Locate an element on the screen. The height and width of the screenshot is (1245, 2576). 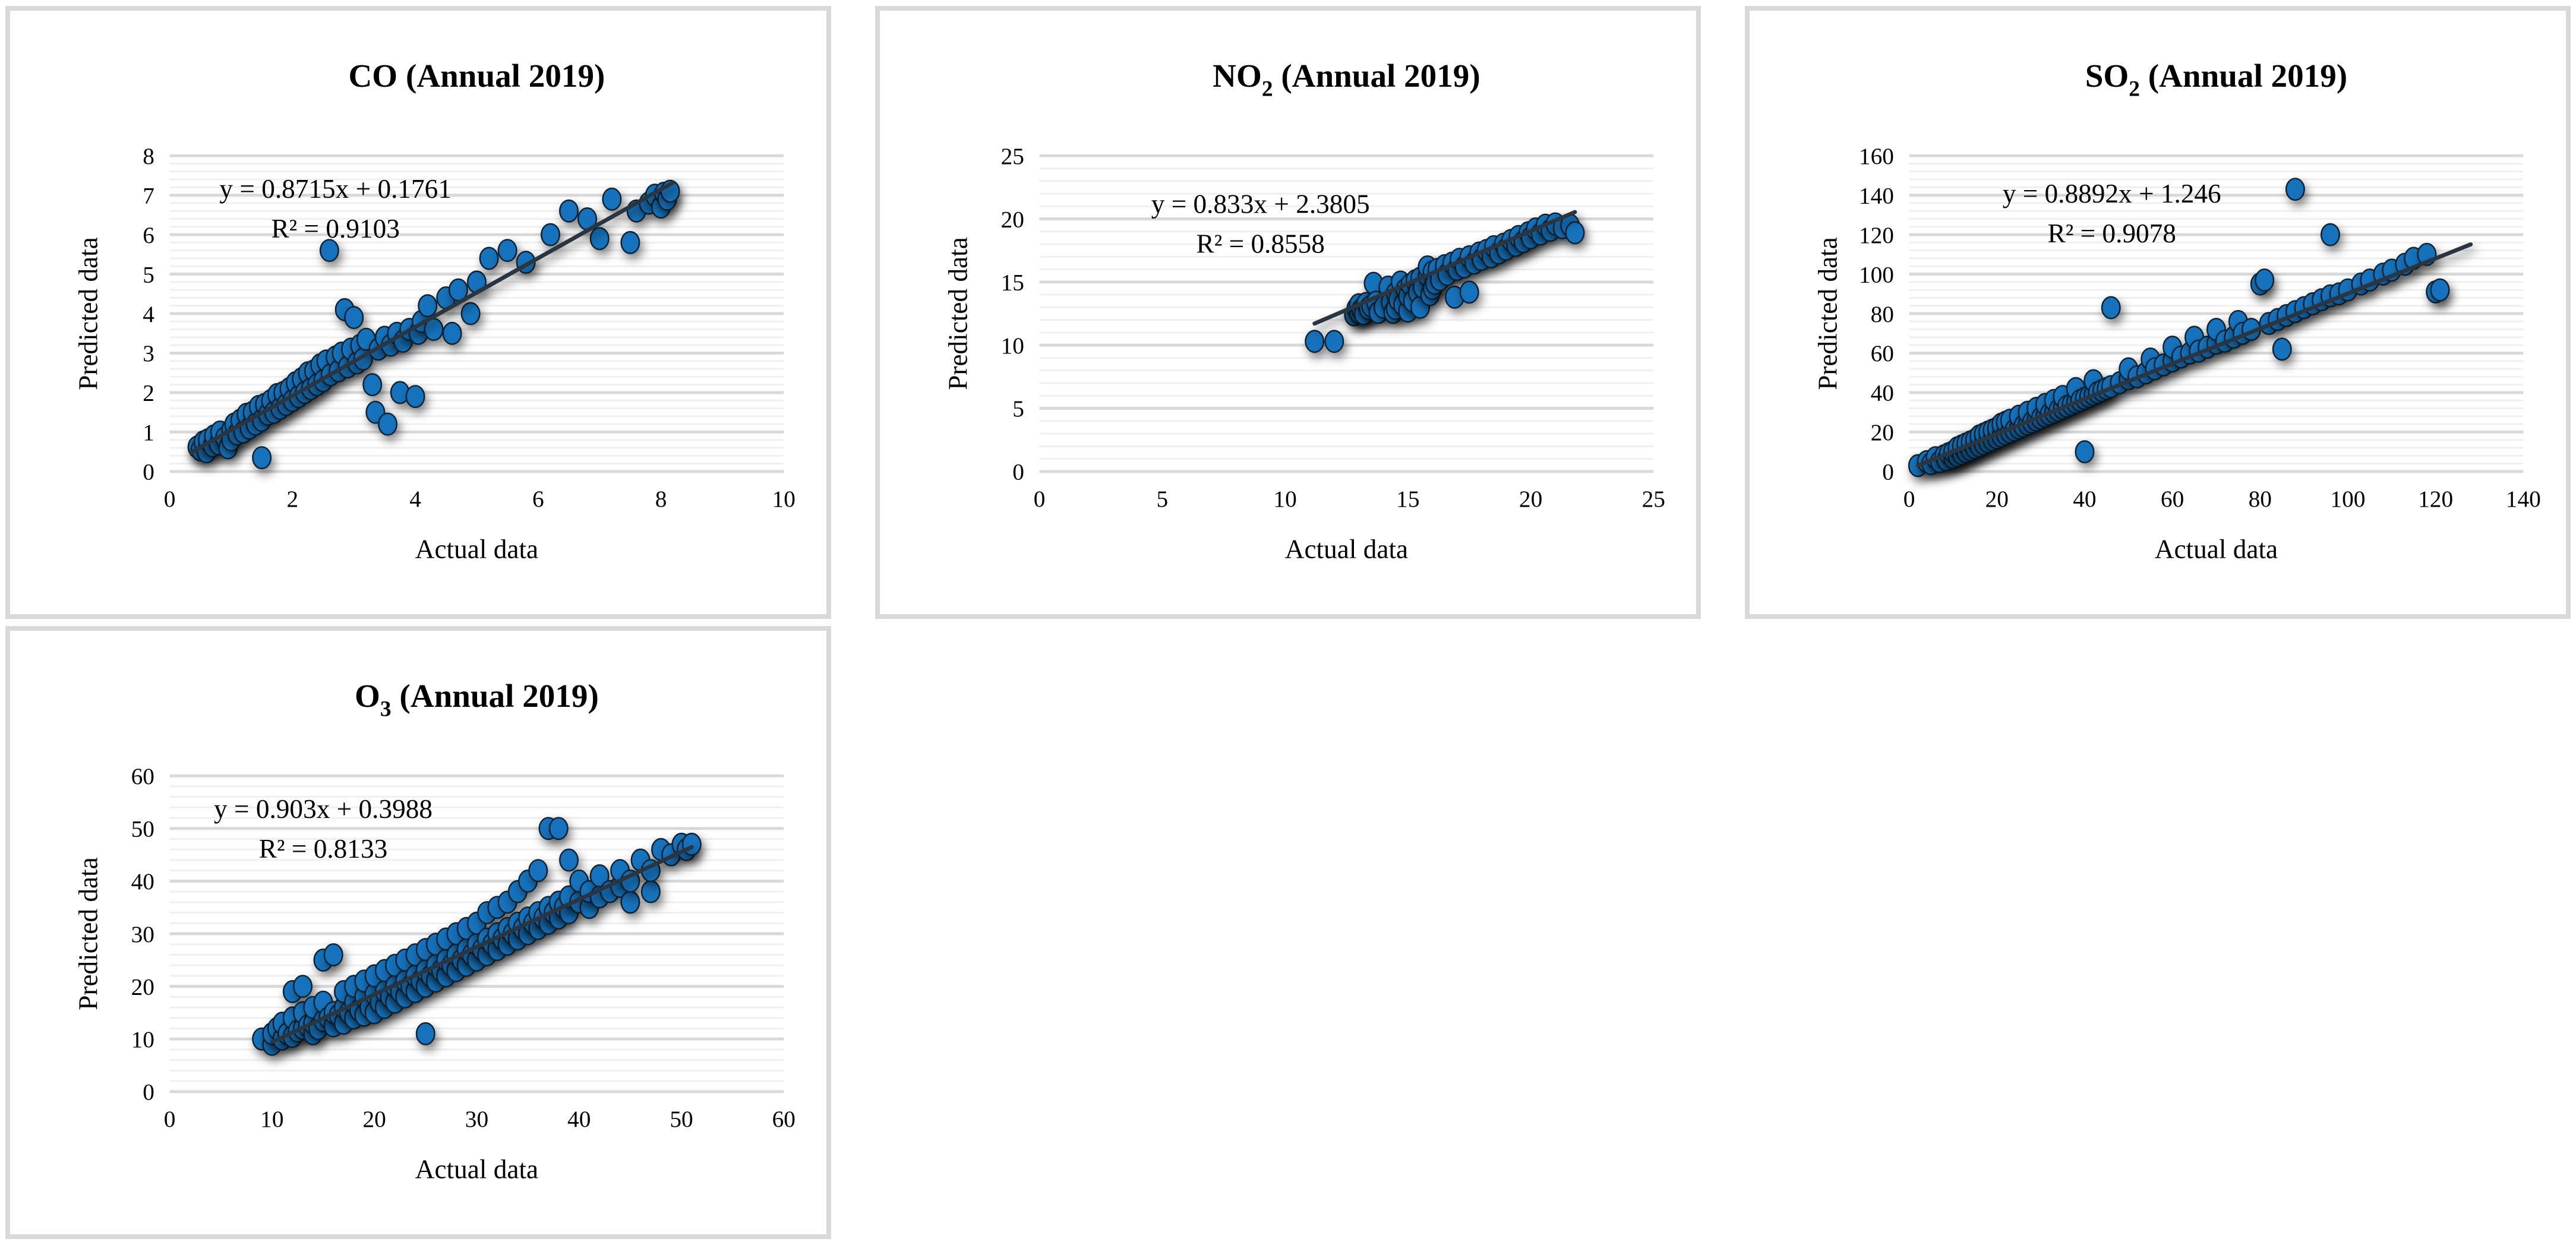
y-tick-label: 6 is located at coordinates (148, 235).